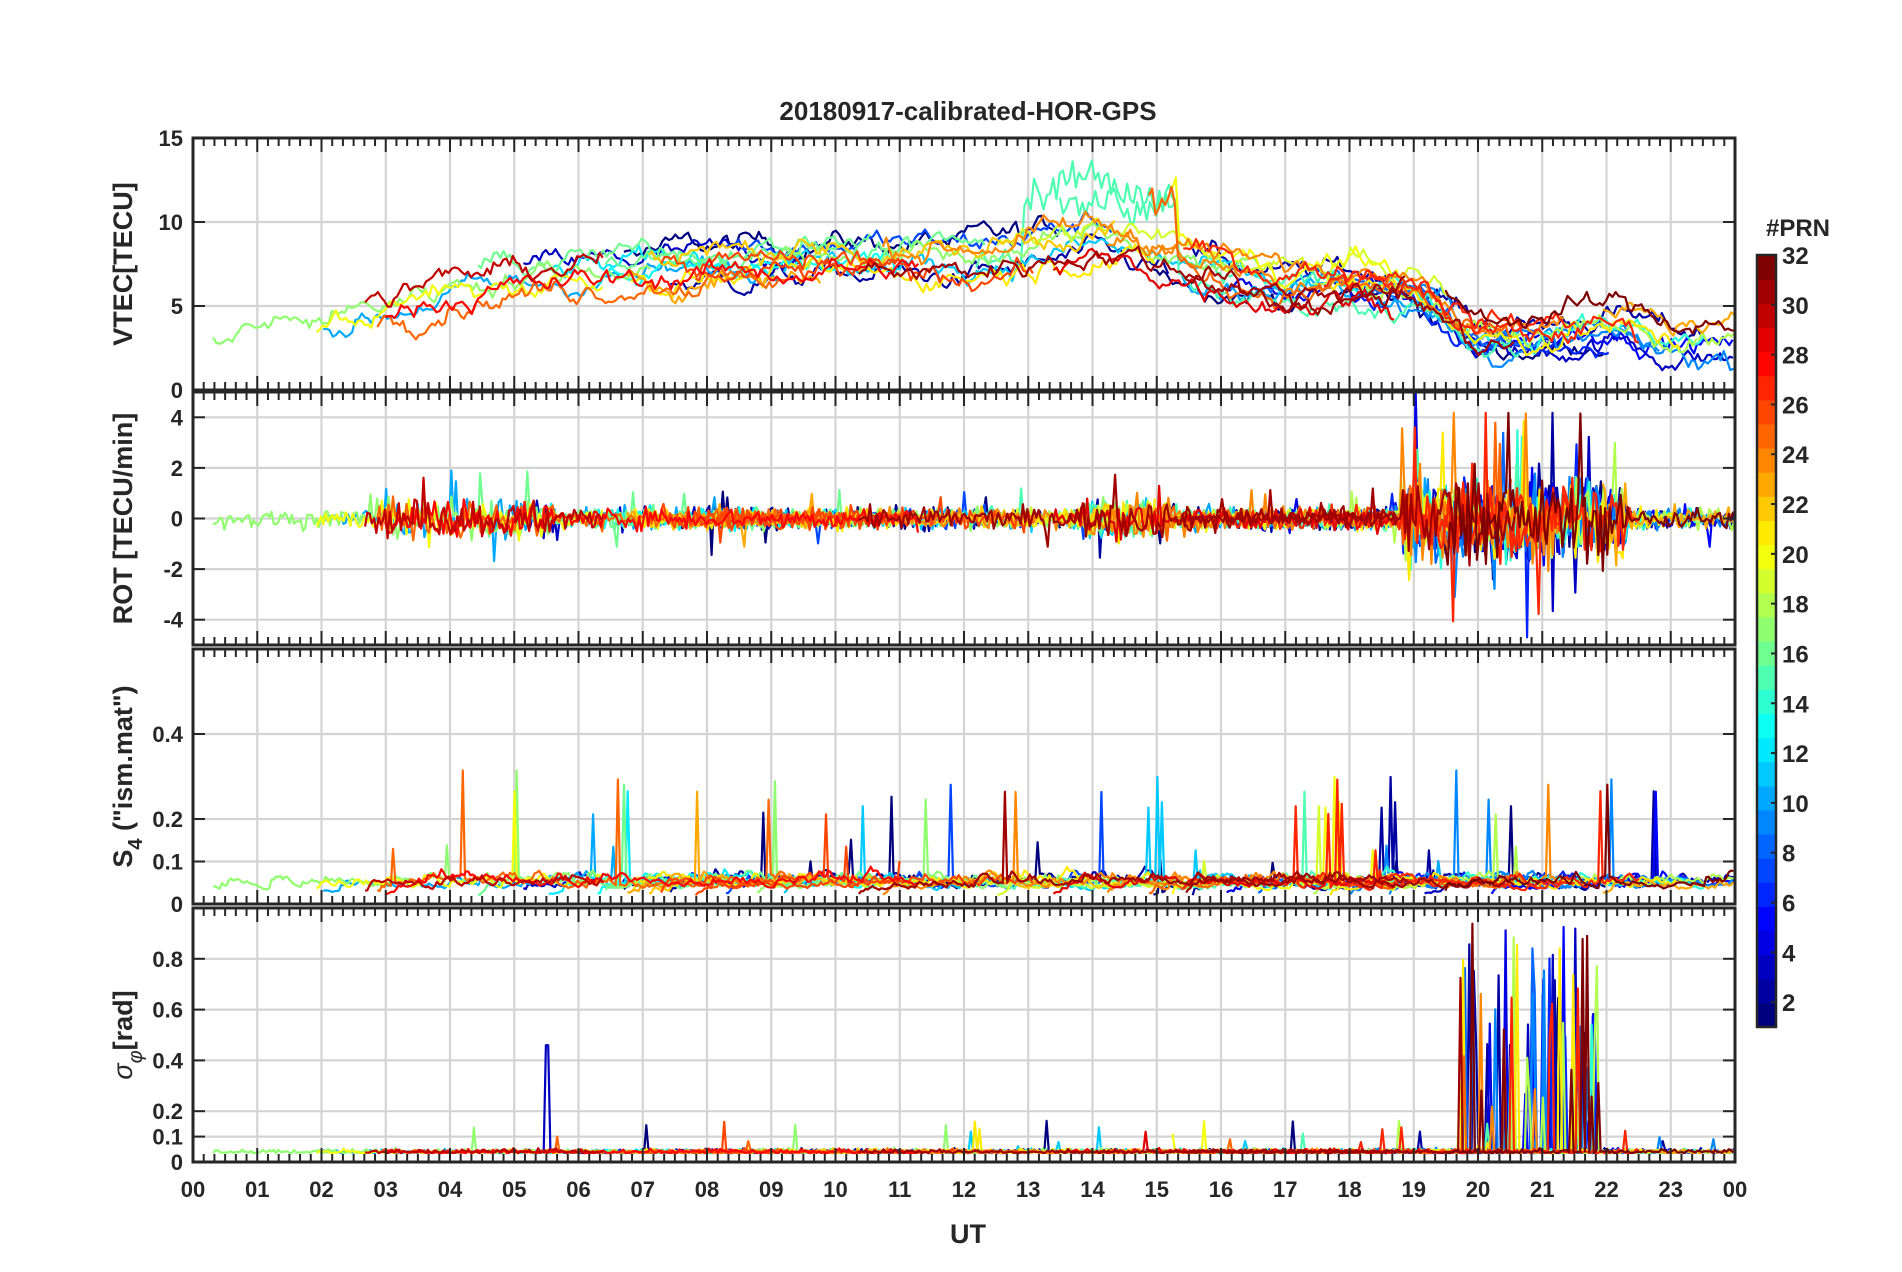 The image size is (1902, 1272). I want to click on x-tick-label: 10, so click(835, 1189).